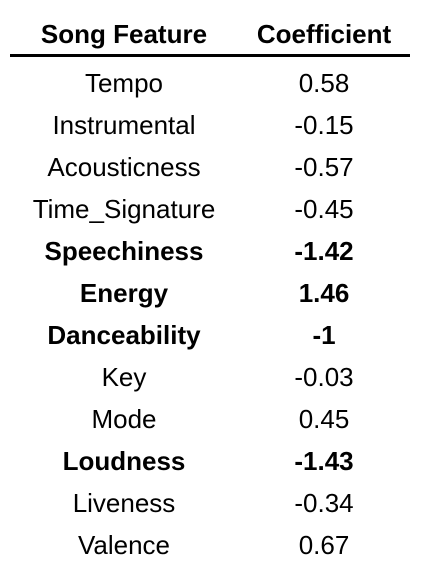 Image resolution: width=442 pixels, height=588 pixels. I want to click on coefficient-cell: 0.67, so click(324, 544).